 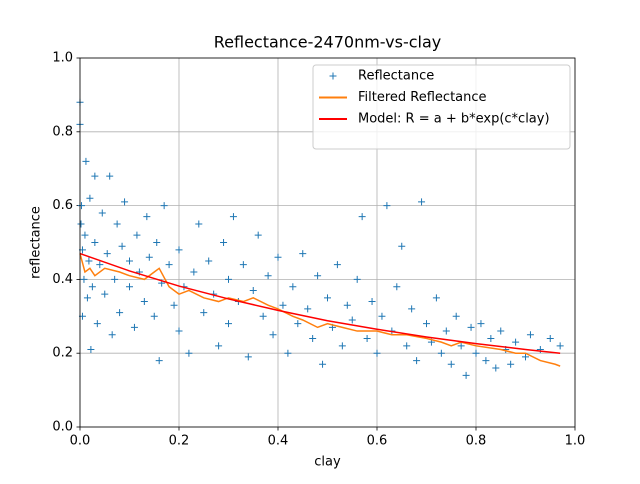 I want to click on x-tick-label: 0.2, so click(x=179, y=441).